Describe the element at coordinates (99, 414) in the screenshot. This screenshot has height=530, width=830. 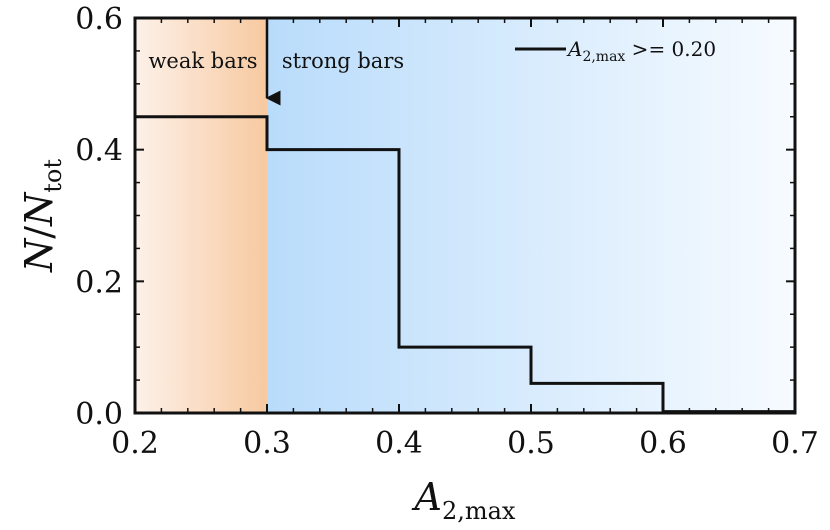
I see `y-tick-label: 0.0` at that location.